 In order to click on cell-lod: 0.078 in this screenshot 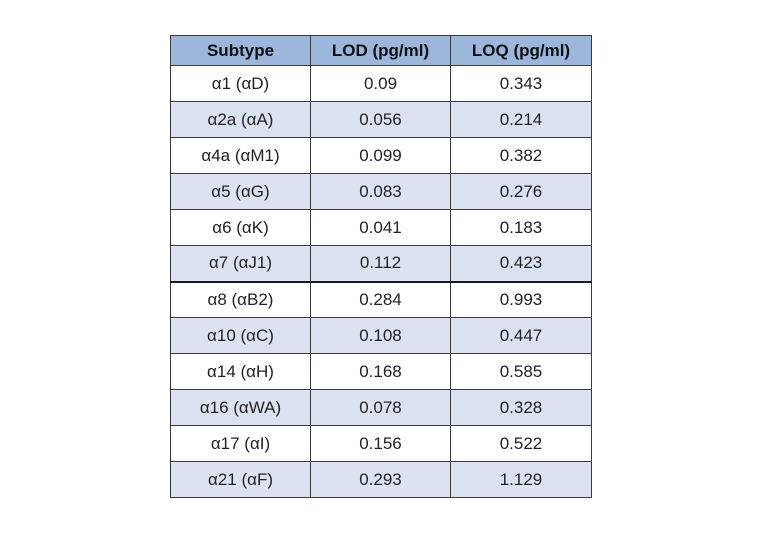, I will do `click(380, 407)`.